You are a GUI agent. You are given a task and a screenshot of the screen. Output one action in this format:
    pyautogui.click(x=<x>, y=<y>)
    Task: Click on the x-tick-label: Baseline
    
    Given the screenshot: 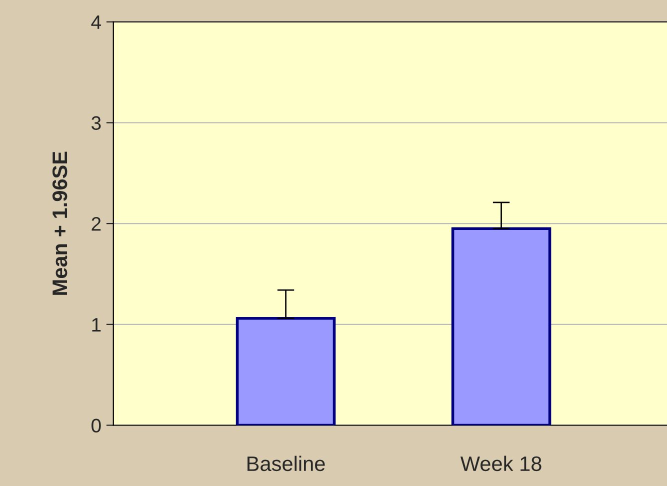 What is the action you would take?
    pyautogui.click(x=286, y=464)
    